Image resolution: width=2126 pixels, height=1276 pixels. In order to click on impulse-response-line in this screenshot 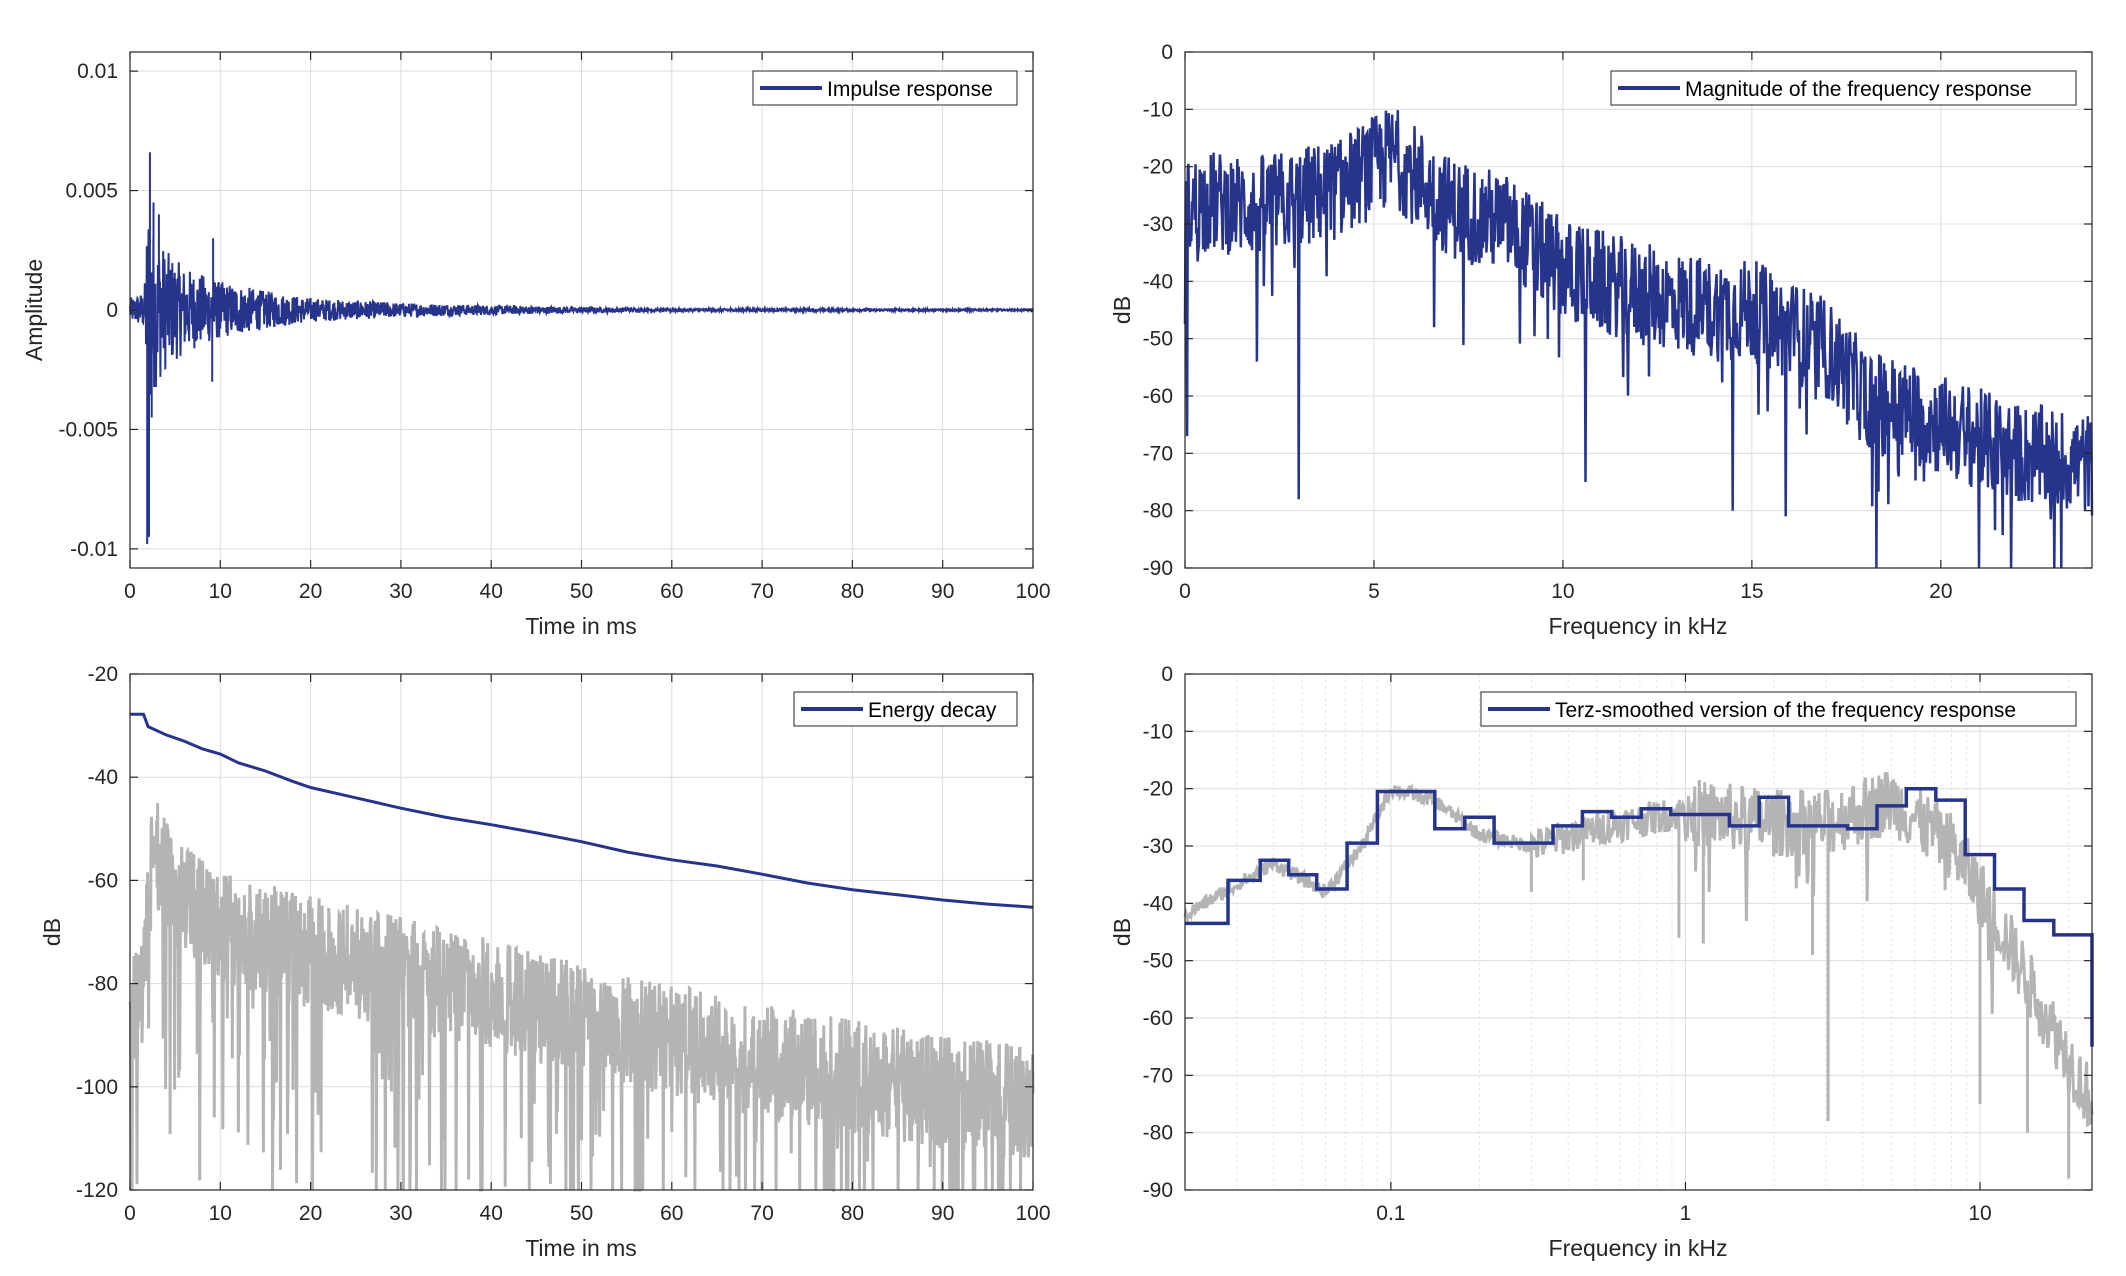, I will do `click(581, 348)`.